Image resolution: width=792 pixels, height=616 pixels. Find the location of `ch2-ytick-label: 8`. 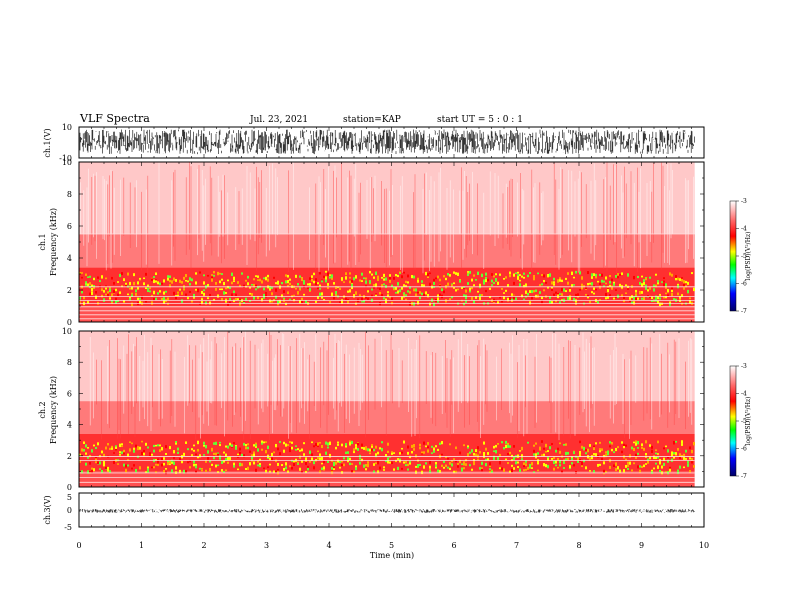

ch2-ytick-label: 8 is located at coordinates (69, 362).